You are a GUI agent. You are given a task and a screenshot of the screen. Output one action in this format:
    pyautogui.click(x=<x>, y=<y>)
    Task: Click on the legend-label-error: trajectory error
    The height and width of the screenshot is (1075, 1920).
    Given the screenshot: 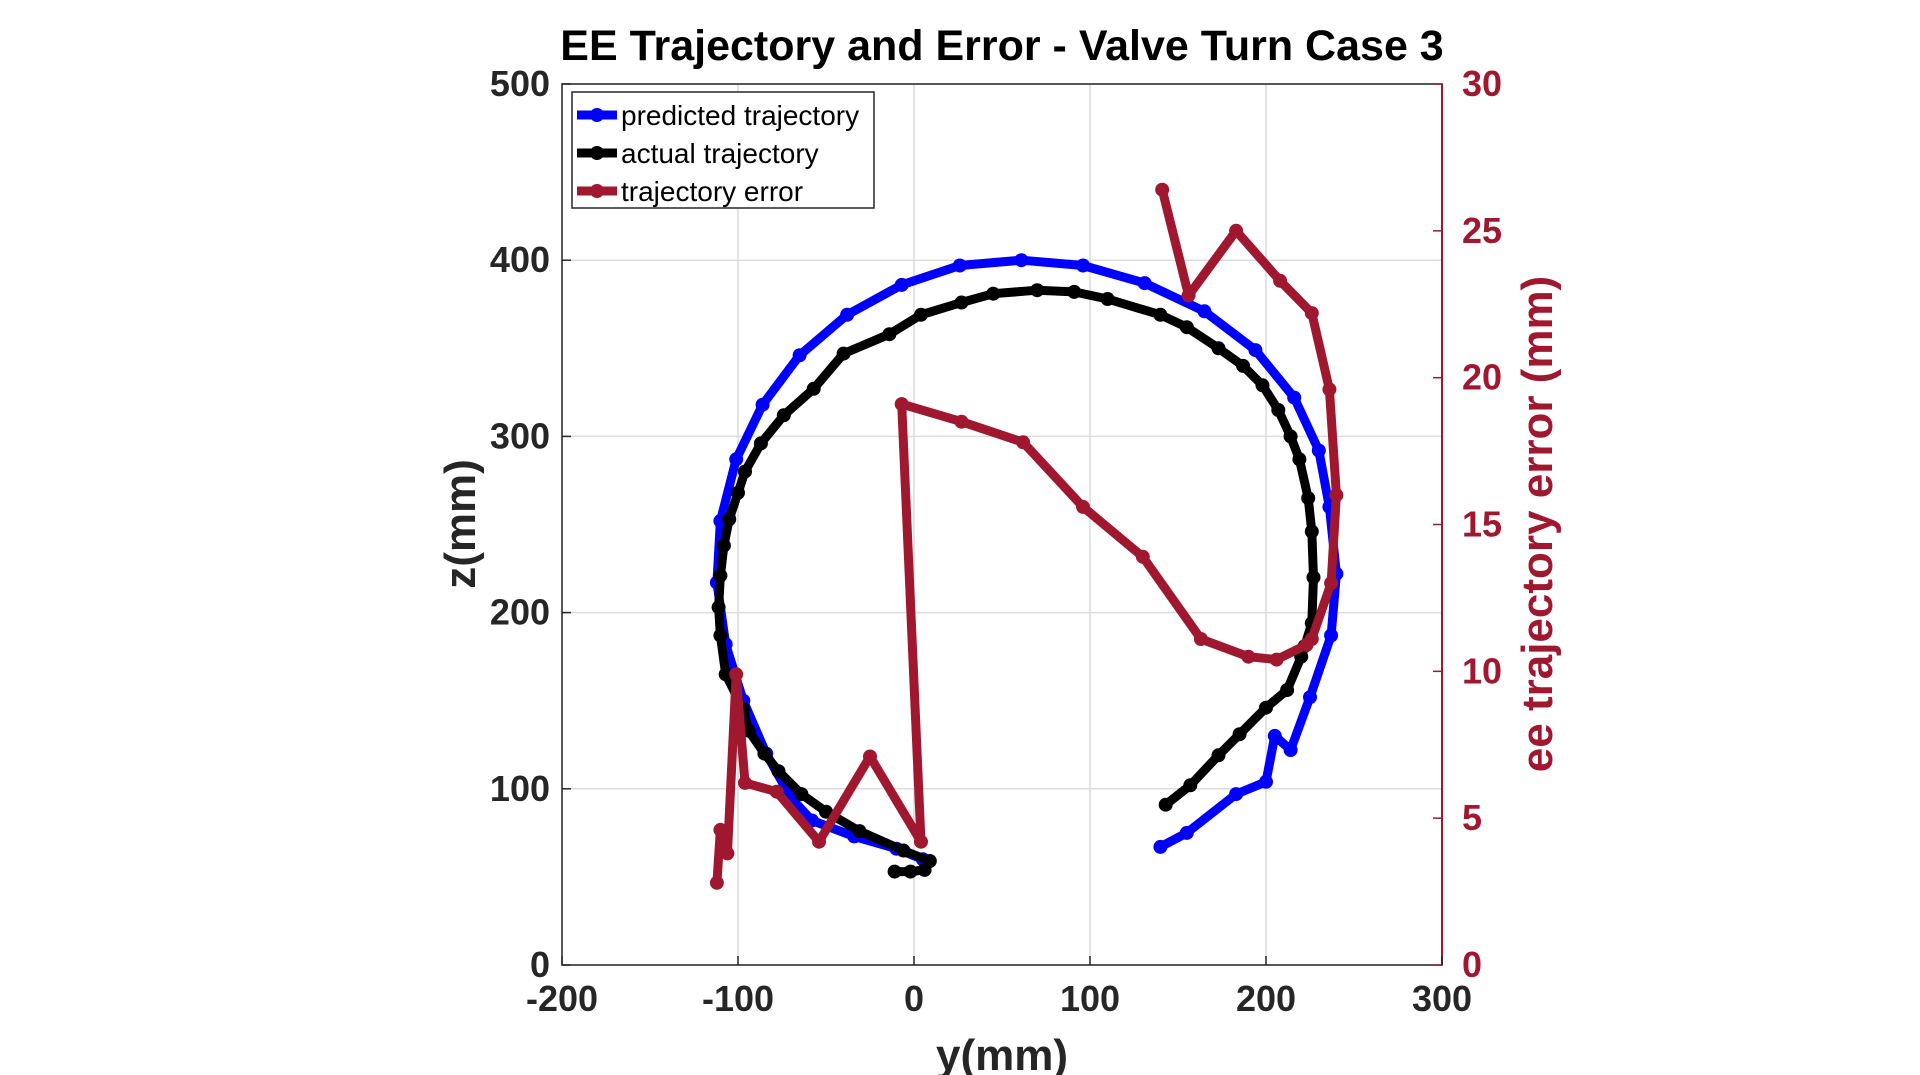 What is the action you would take?
    pyautogui.click(x=712, y=191)
    